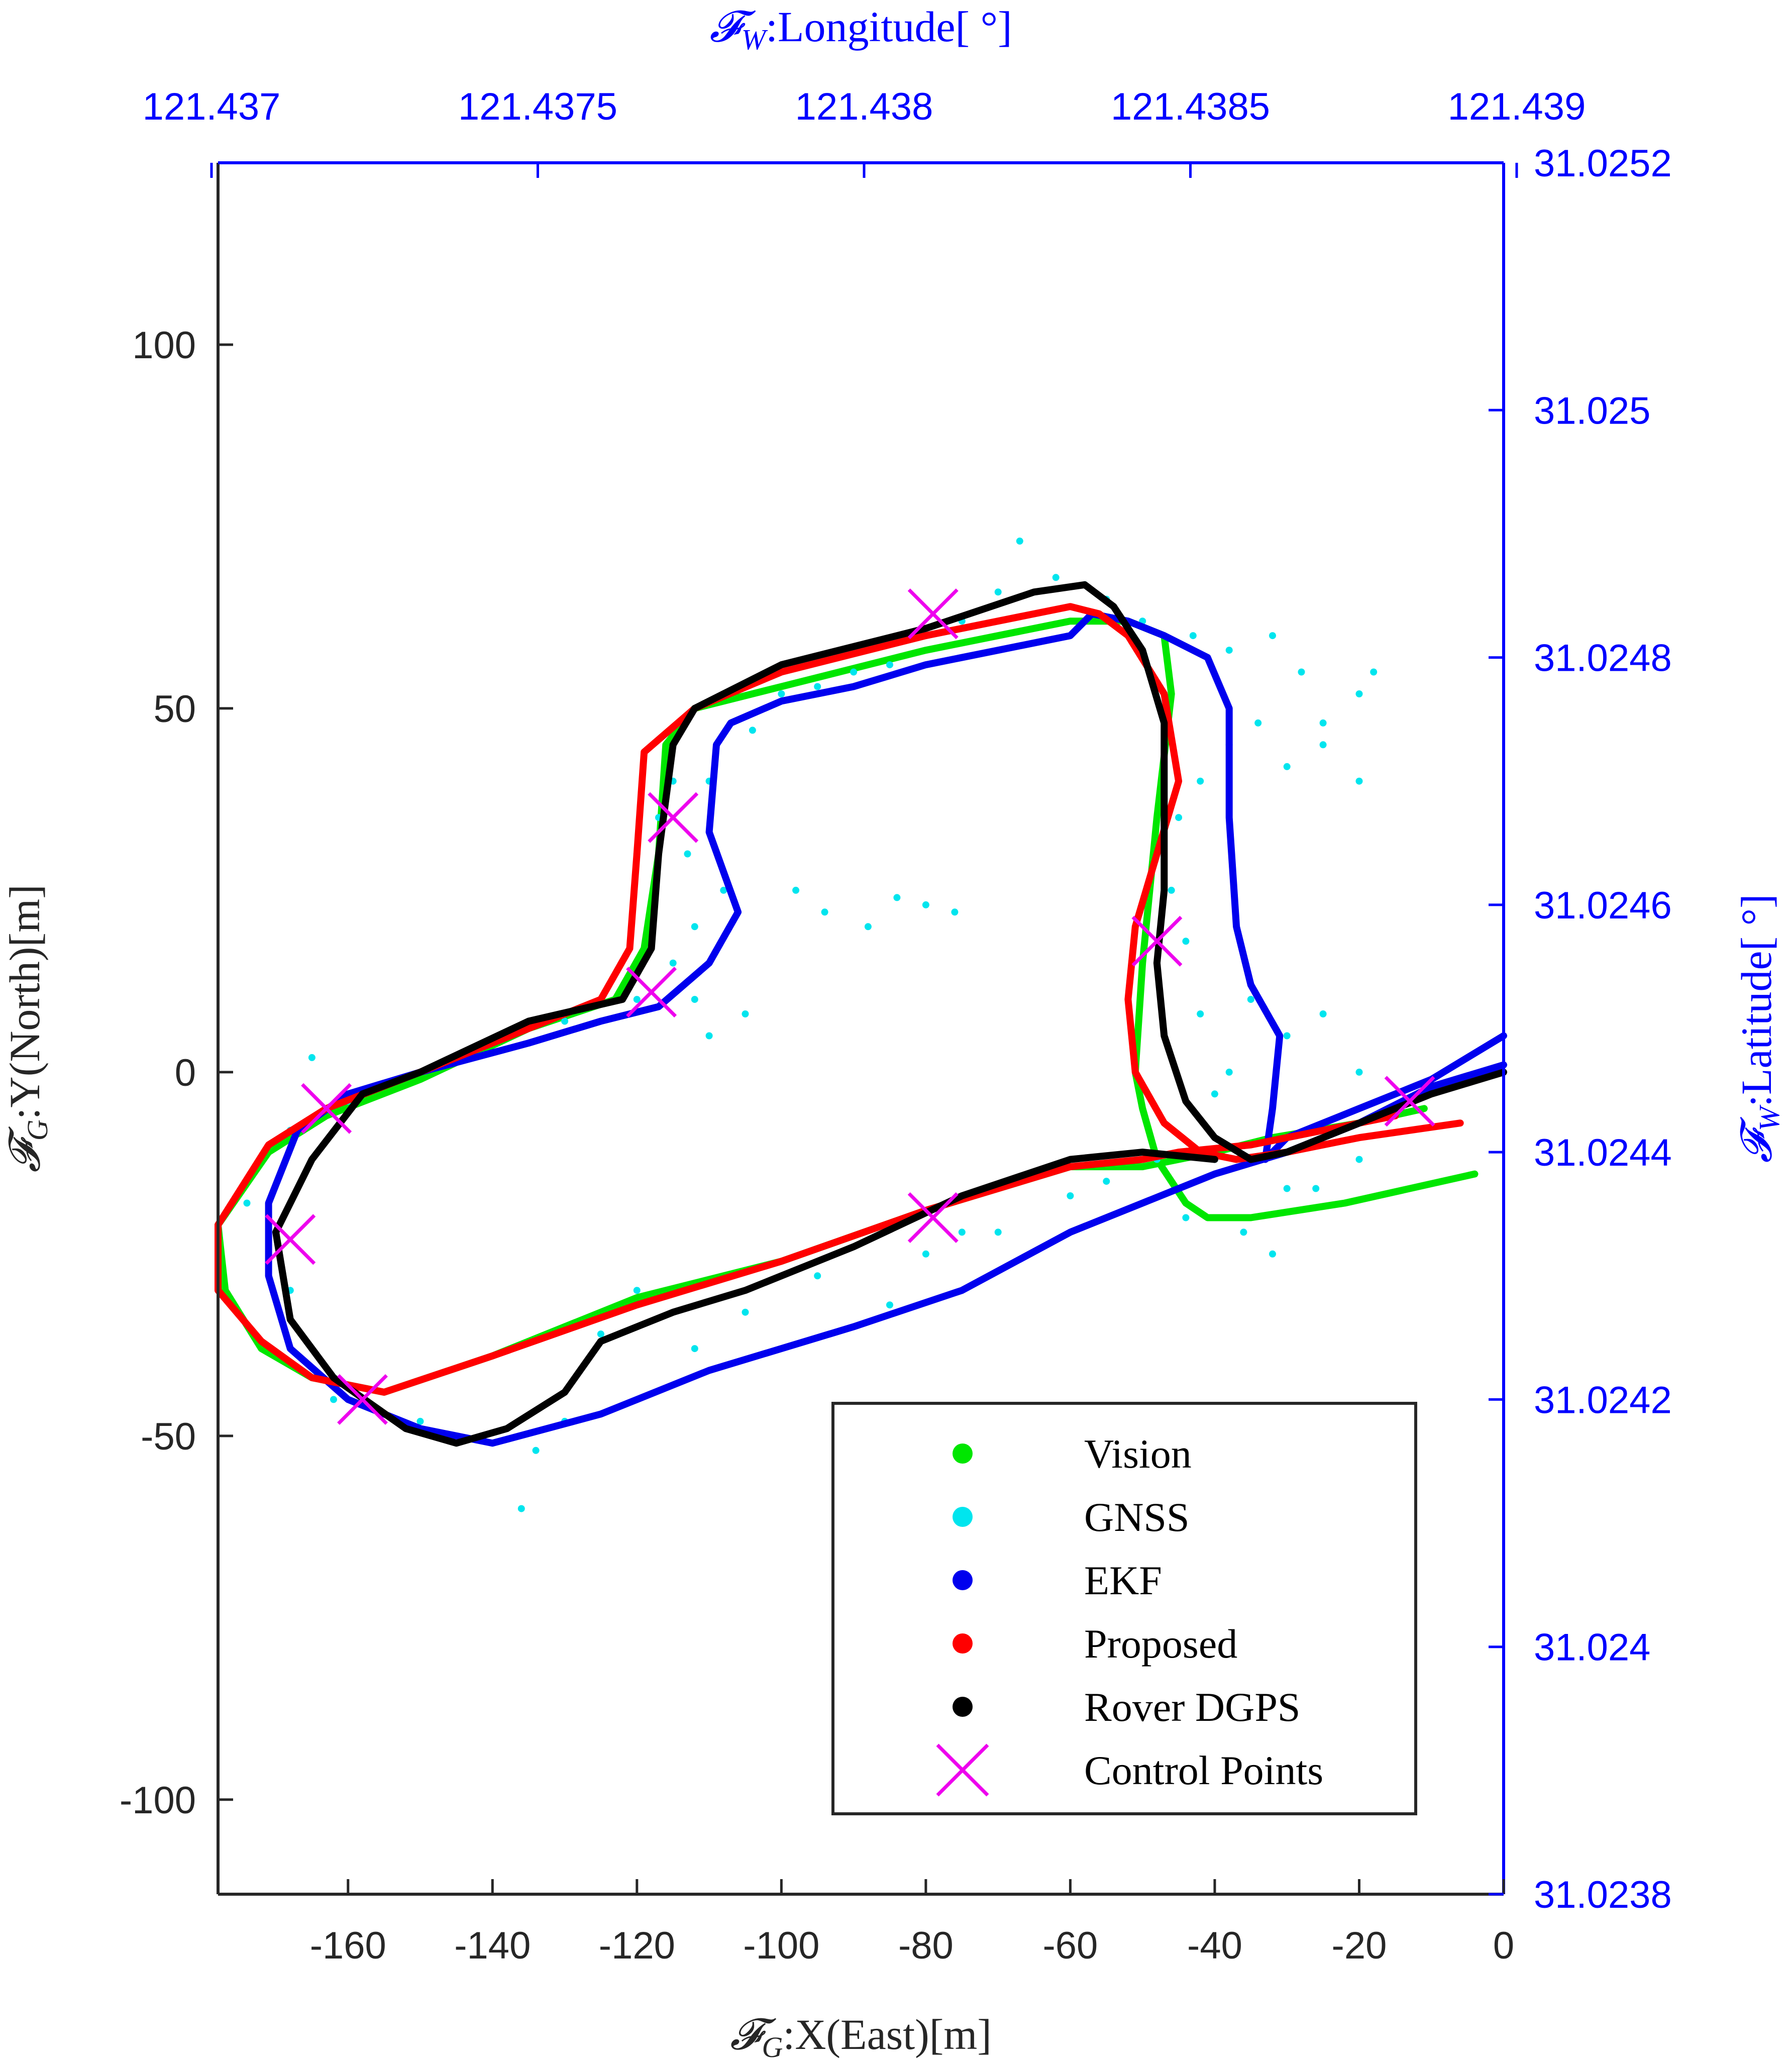 This screenshot has height=2060, width=1792. Describe the element at coordinates (1070, 1945) in the screenshot. I see `x-tick-label-5: -60` at that location.